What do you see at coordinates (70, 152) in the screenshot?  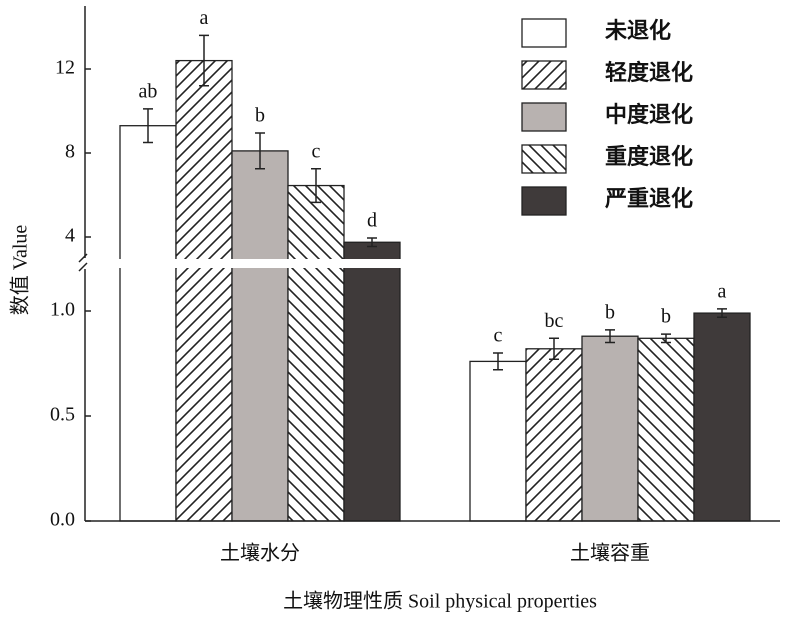 I see `y-tick-label: 8` at bounding box center [70, 152].